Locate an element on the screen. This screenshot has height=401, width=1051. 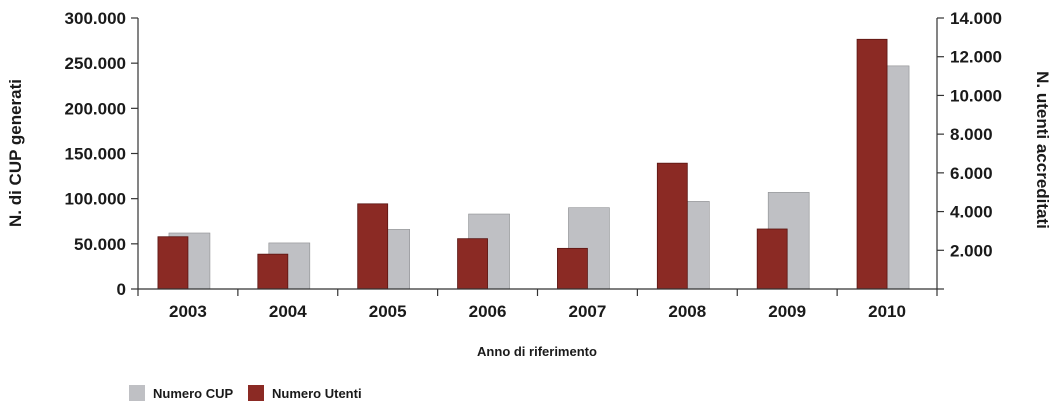
bar-numero-utenti-2008 is located at coordinates (672, 226).